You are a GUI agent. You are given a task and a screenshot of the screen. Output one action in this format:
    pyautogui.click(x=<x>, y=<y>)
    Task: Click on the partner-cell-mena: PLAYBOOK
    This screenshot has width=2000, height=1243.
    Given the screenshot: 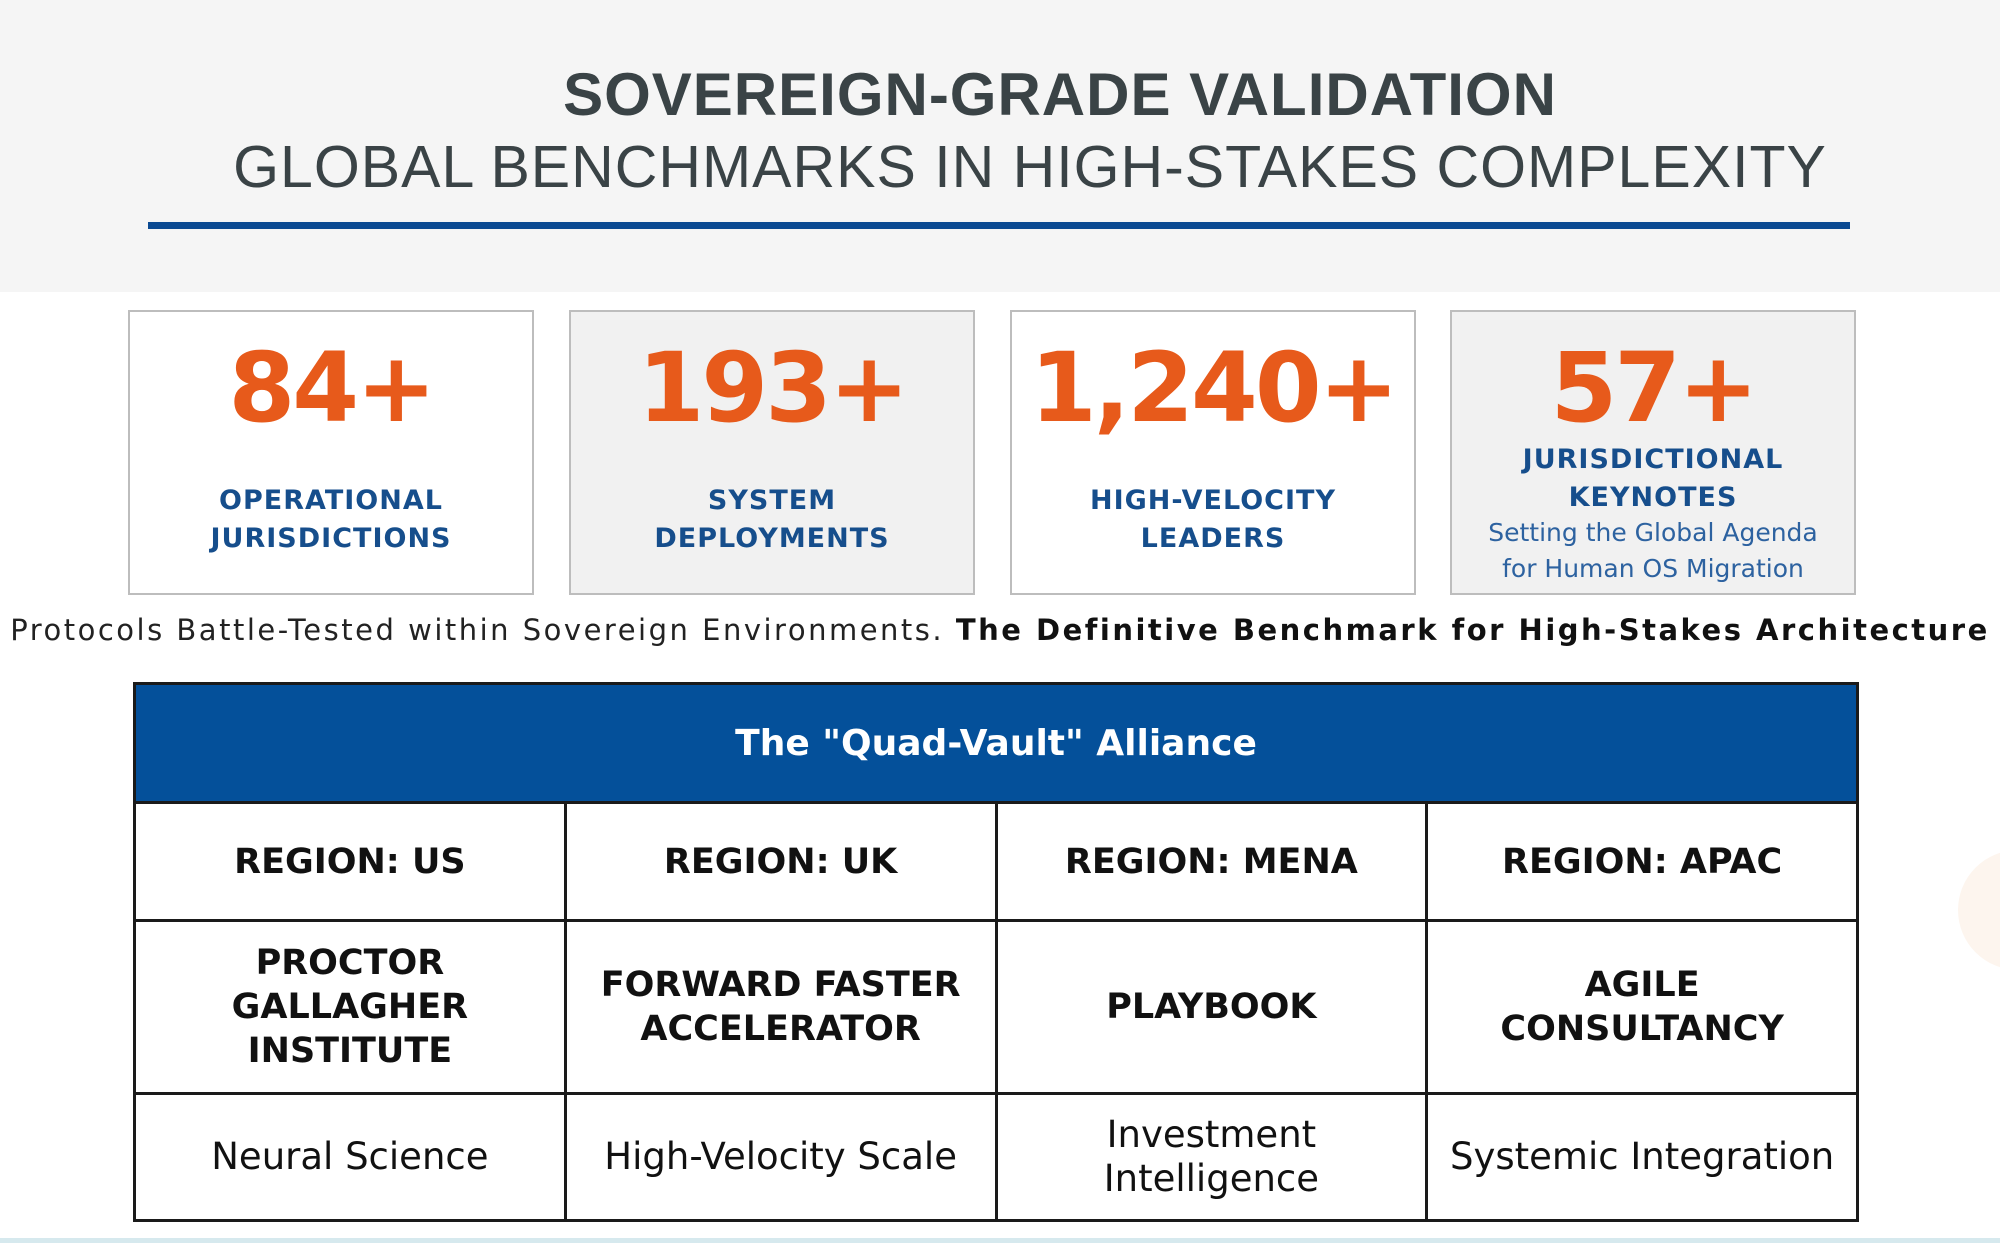 What is the action you would take?
    pyautogui.click(x=1211, y=1007)
    